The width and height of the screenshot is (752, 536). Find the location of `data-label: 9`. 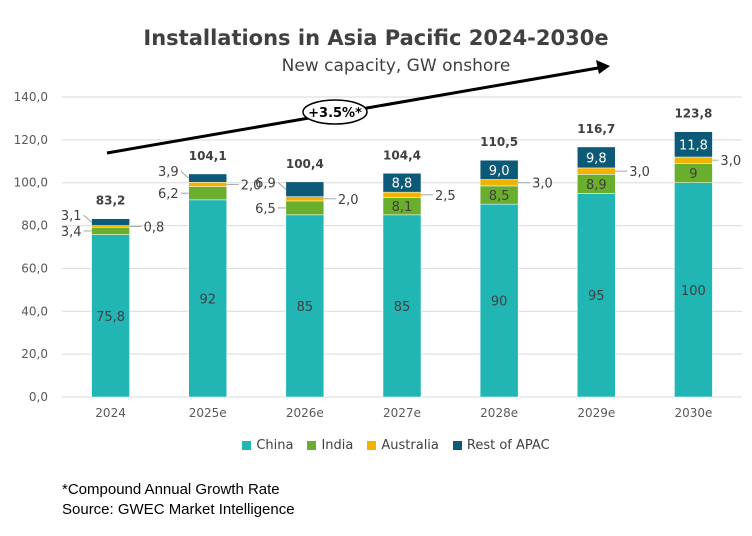

data-label: 9 is located at coordinates (693, 174).